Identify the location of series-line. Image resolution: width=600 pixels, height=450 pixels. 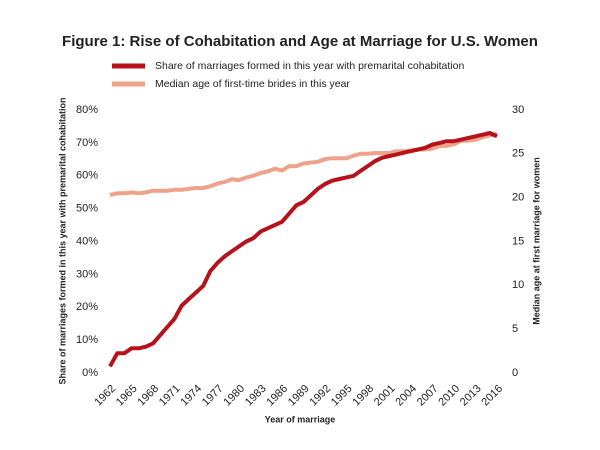
(303, 164).